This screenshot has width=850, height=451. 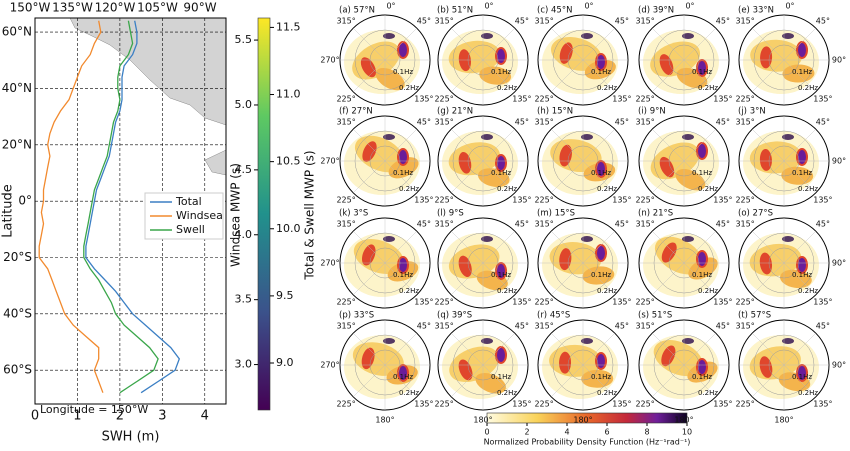 What do you see at coordinates (582, 368) in the screenshot?
I see `polar-panel: (r) 45°S 45° 135° 180° 225° 315° 0.1Hz 0.2Hz` at bounding box center [582, 368].